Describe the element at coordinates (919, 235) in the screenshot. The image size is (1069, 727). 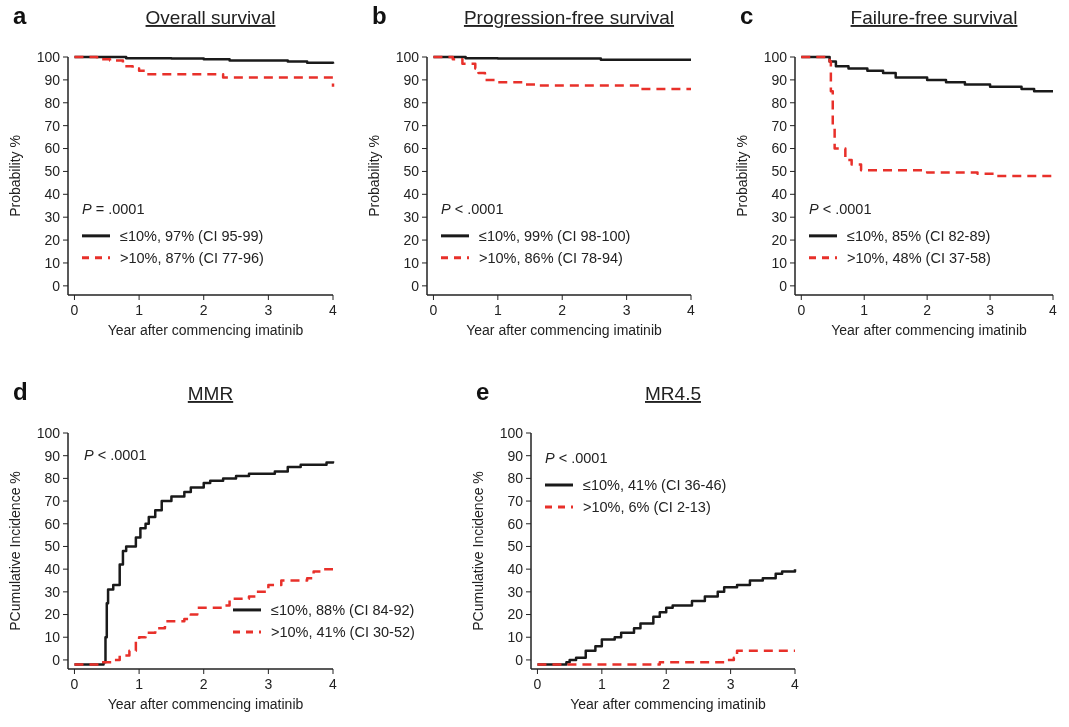
I see `legend-label: ≤10%, 85% (CI 82-89)` at that location.